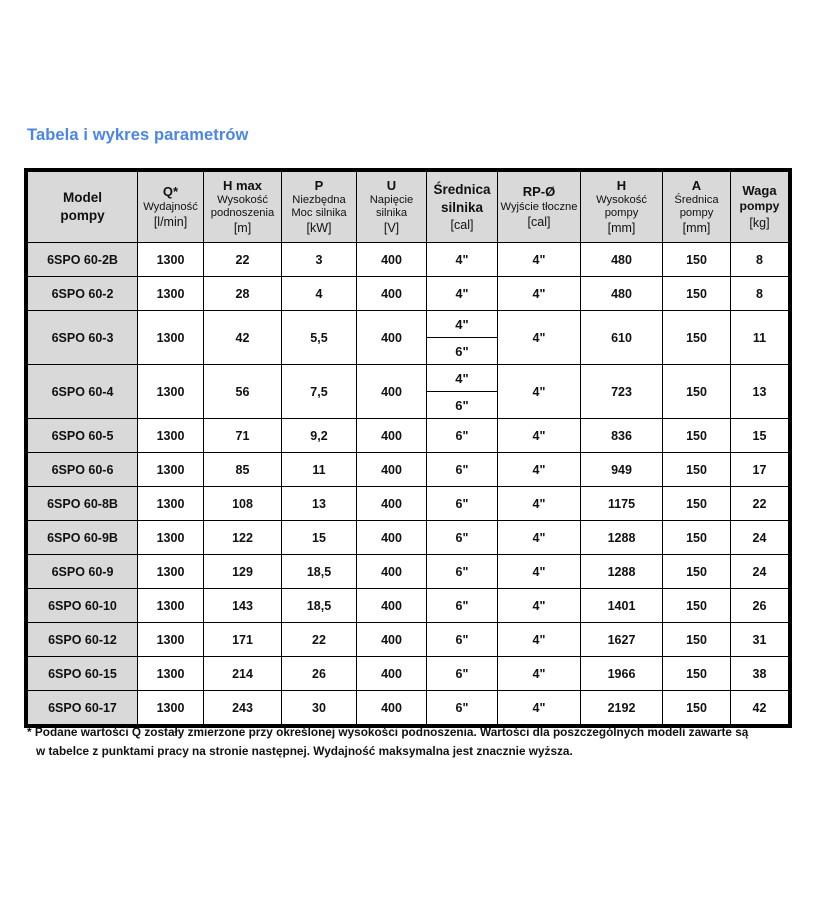 Image resolution: width=816 pixels, height=911 pixels. Describe the element at coordinates (759, 391) in the screenshot. I see `cell-weight: 13` at that location.